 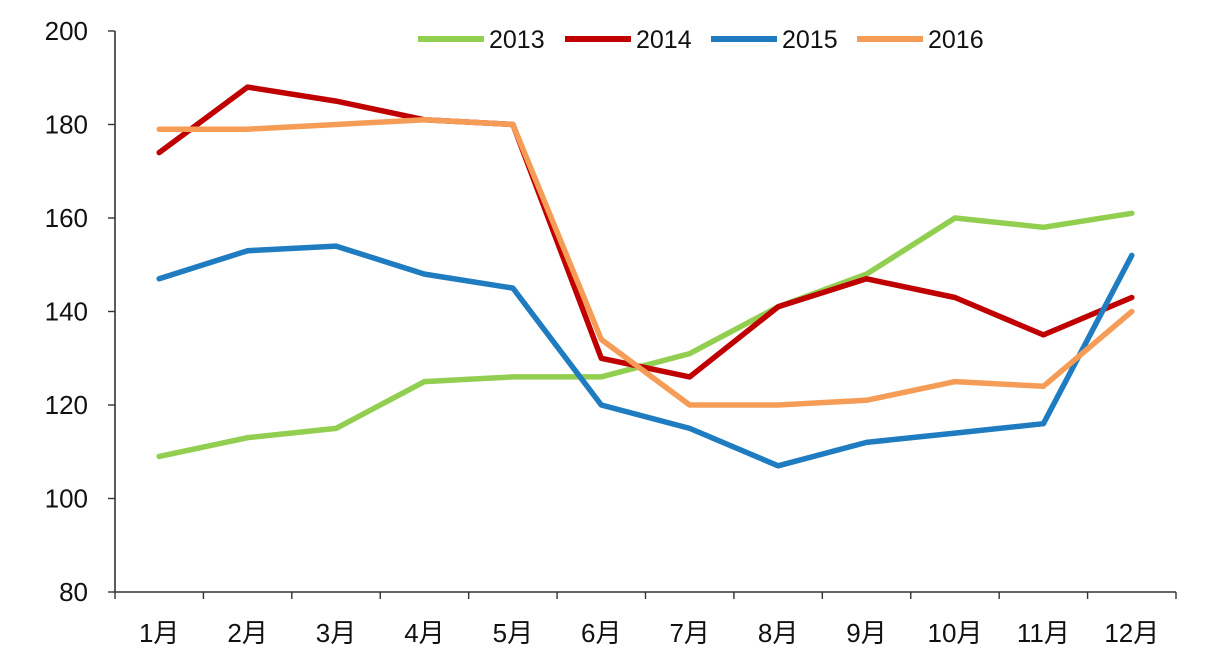 I want to click on x-tick-label: 8月, so click(x=778, y=633).